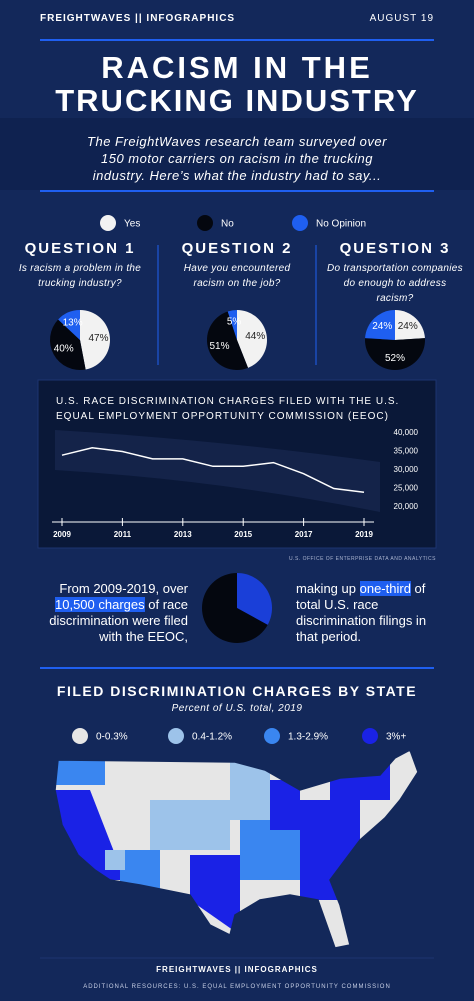 The height and width of the screenshot is (1001, 474). What do you see at coordinates (406, 469) in the screenshot?
I see `y-tick-label: 30,000` at bounding box center [406, 469].